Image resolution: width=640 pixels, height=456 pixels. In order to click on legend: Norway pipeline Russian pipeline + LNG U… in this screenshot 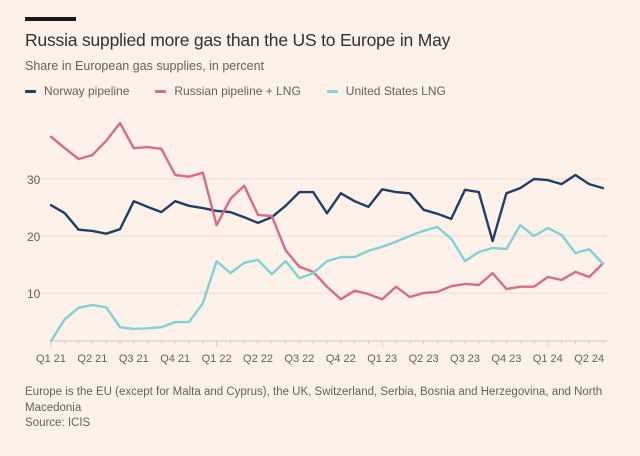, I will do `click(248, 91)`.